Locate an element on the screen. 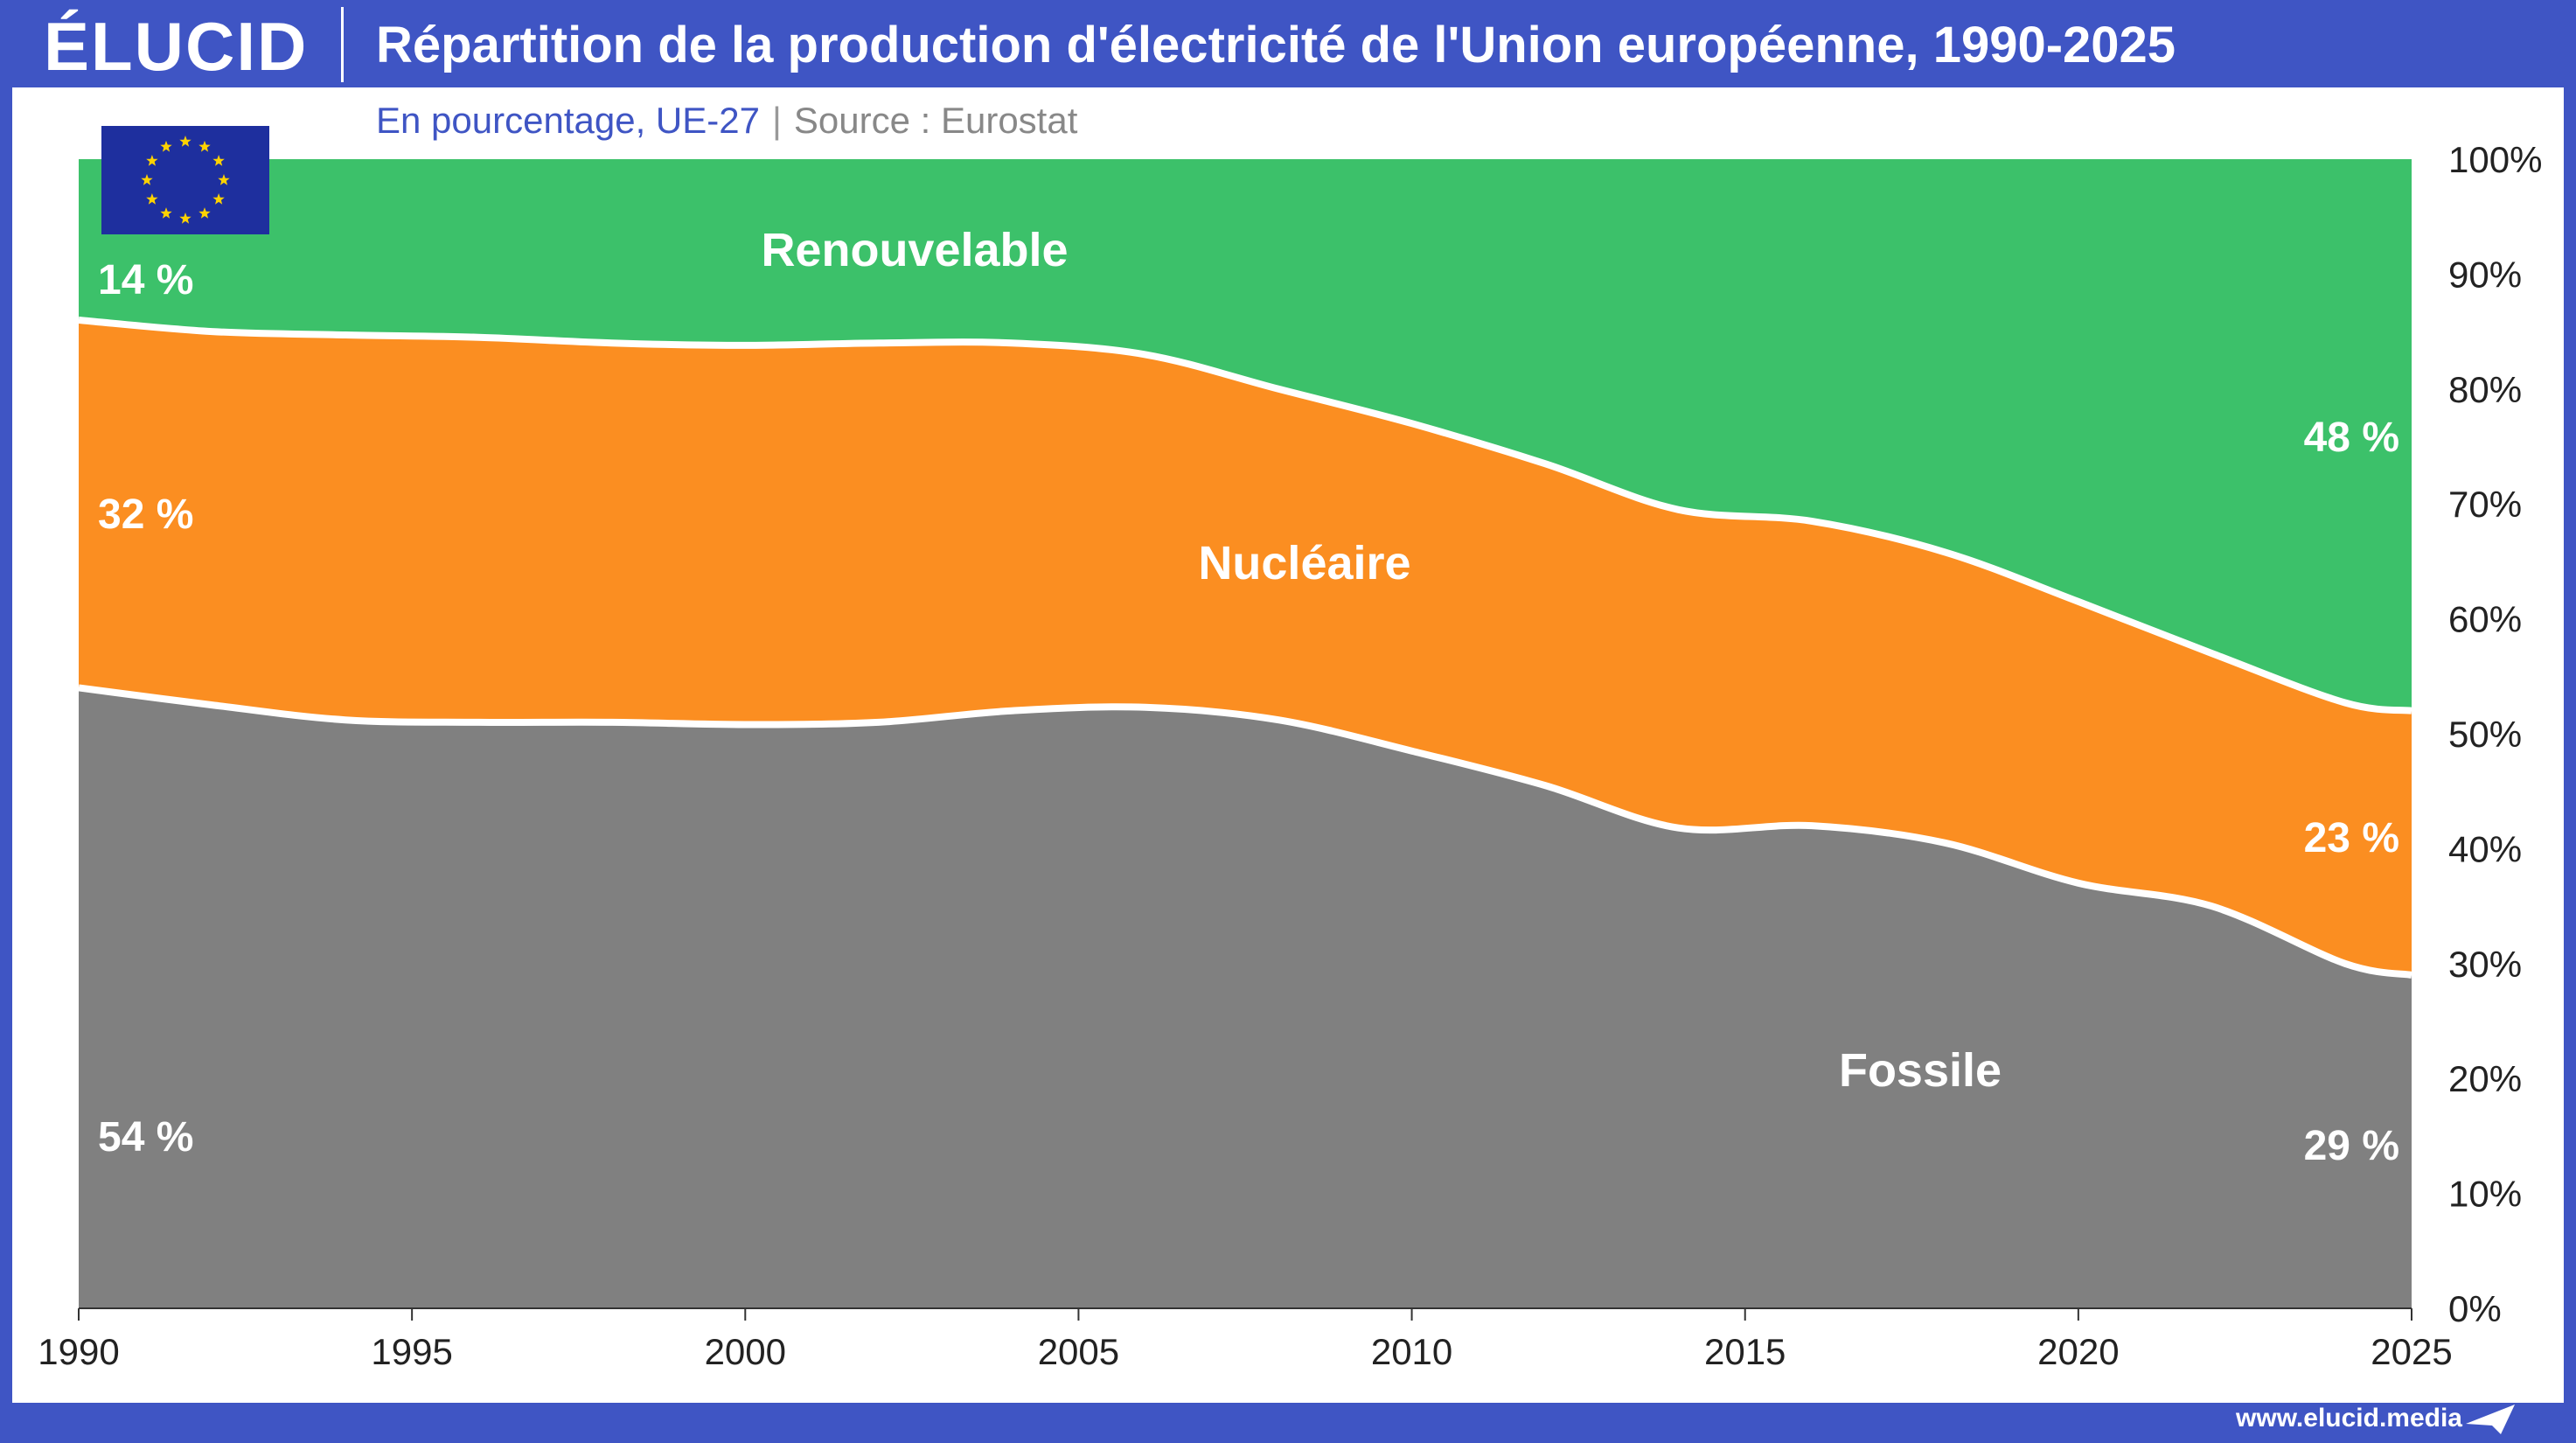  eu-flag-icon is located at coordinates (185, 180).